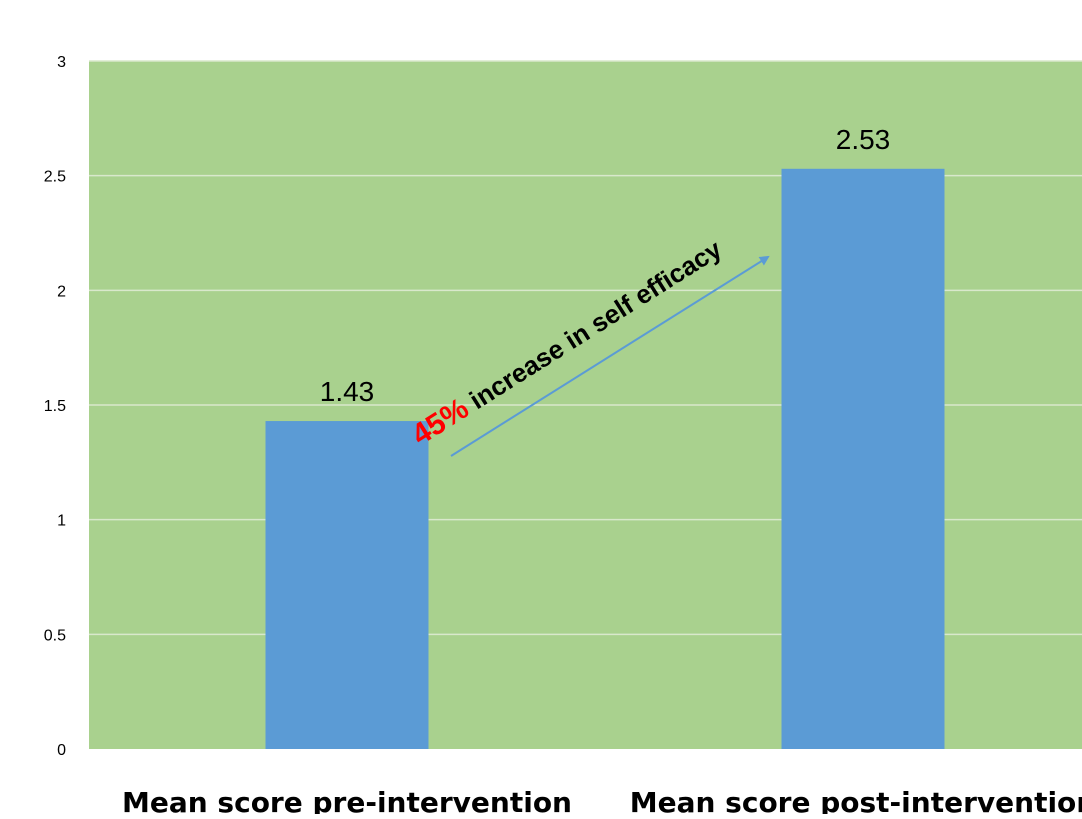 The height and width of the screenshot is (819, 1082). Describe the element at coordinates (61, 291) in the screenshot. I see `y-tick-label: 2` at that location.